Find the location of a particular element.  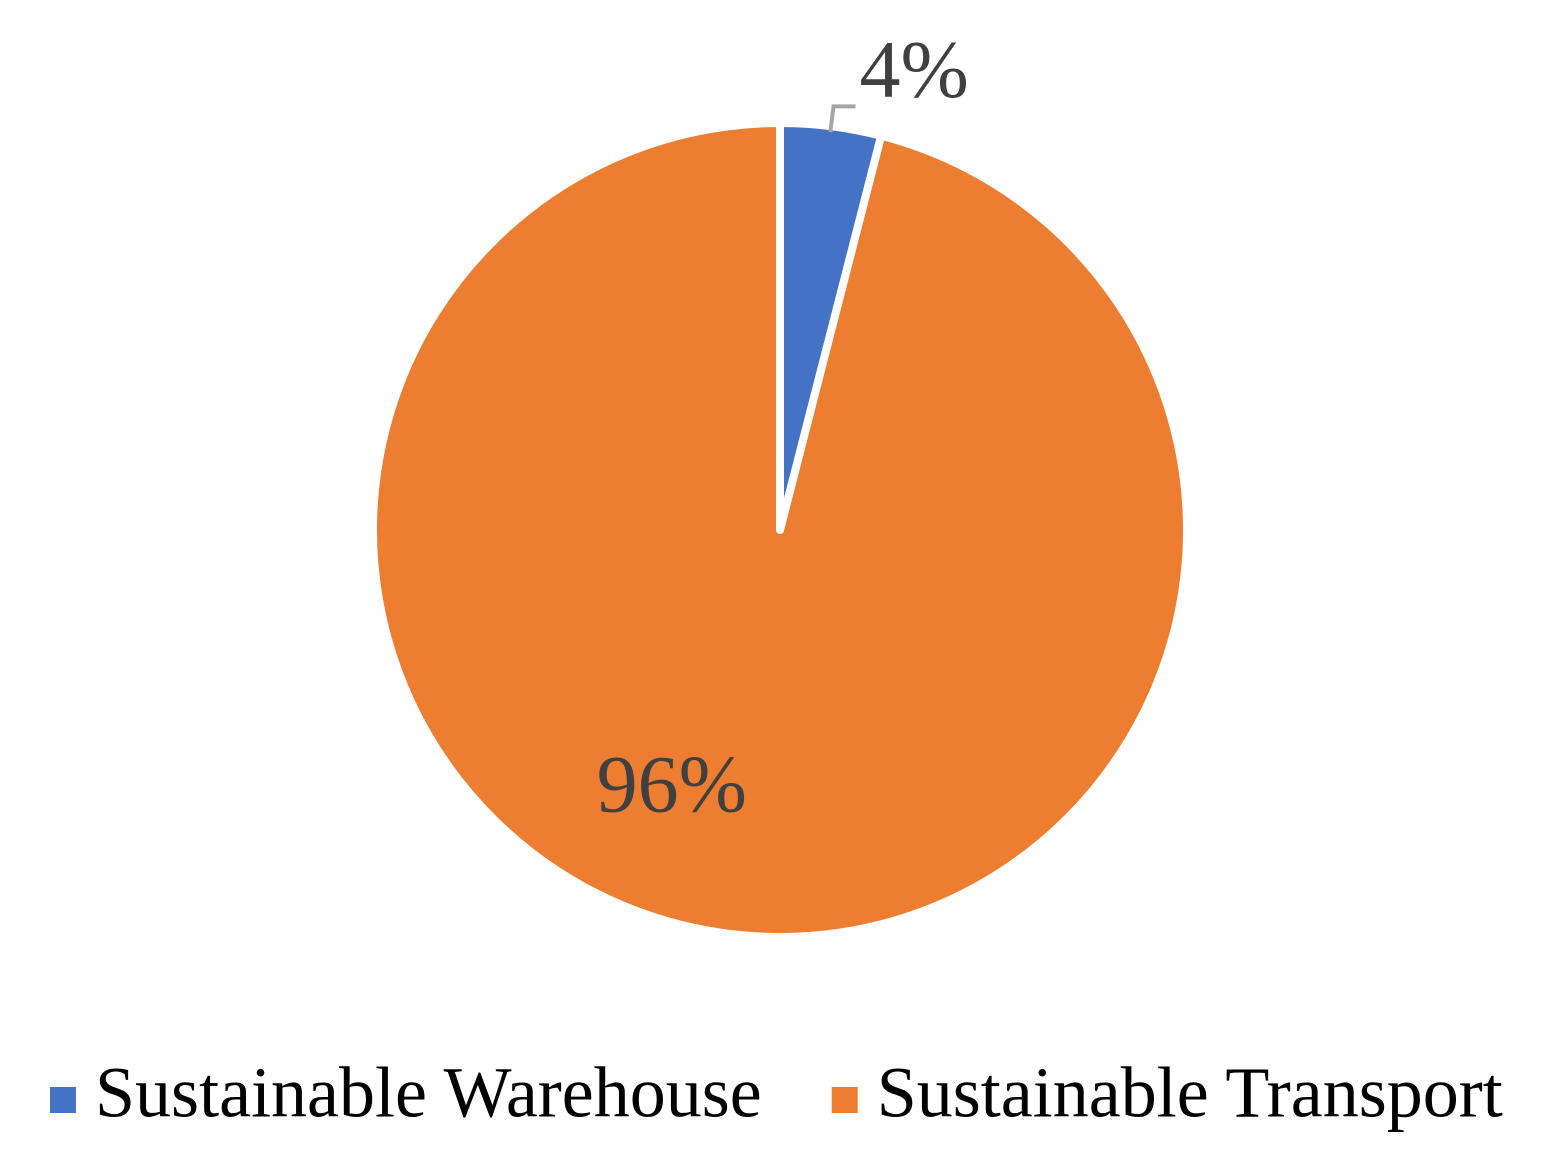

legend-label: Sustainable Transport is located at coordinates (1190, 1093).